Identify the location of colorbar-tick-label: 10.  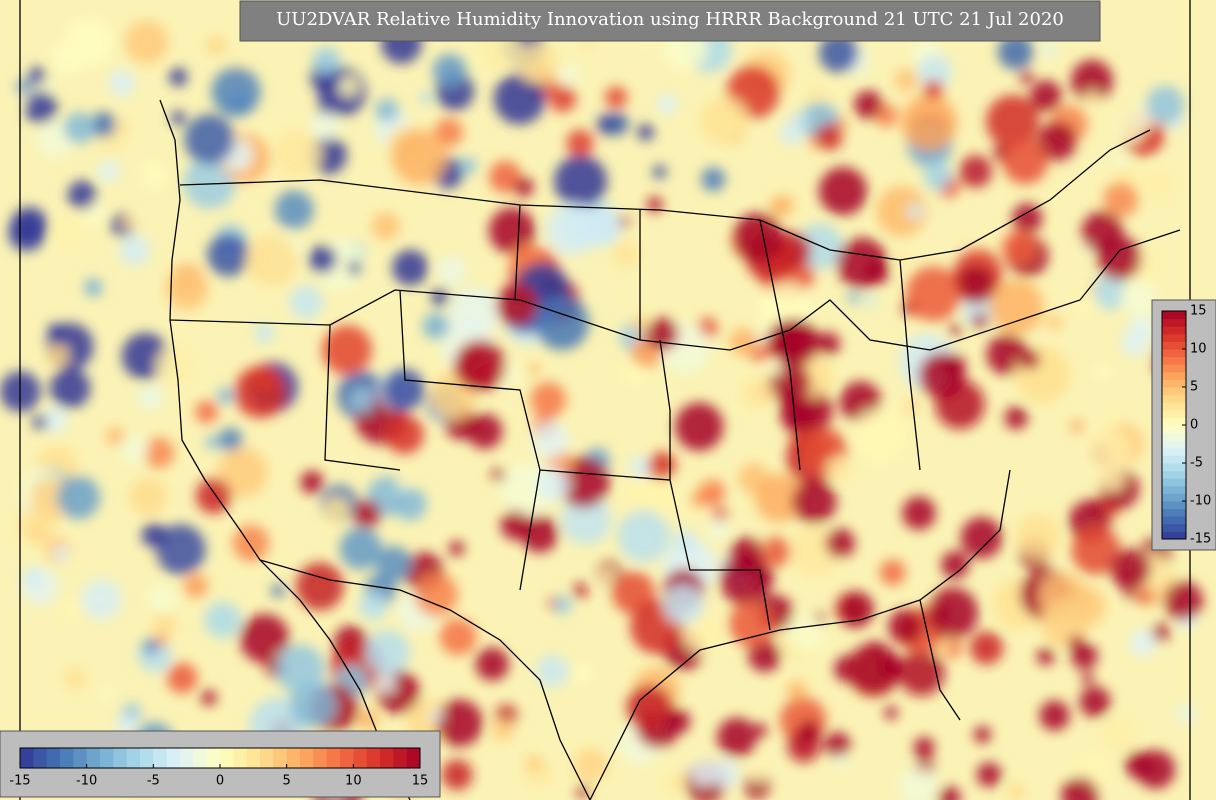
(1198, 349).